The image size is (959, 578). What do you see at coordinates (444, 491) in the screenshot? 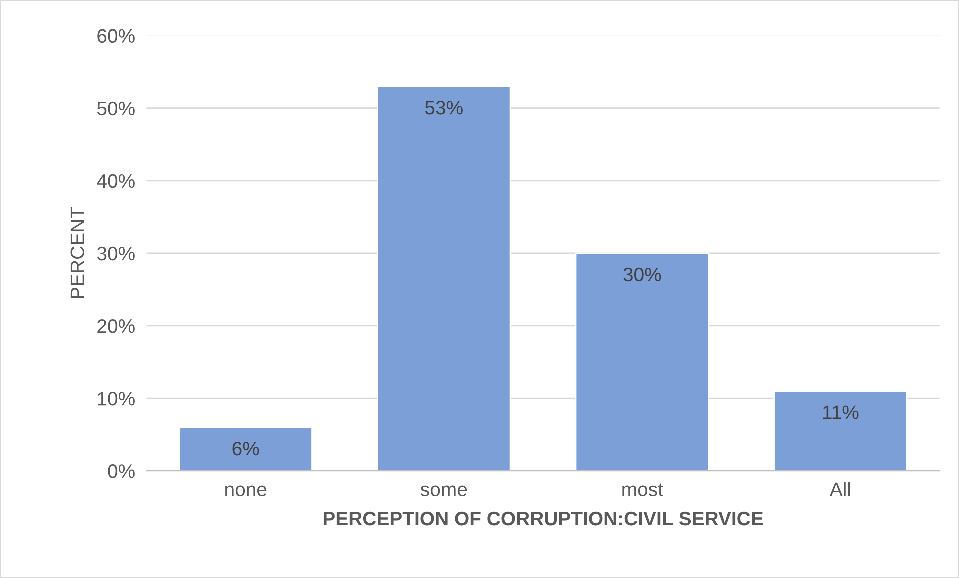
I see `x-tick-label: some` at bounding box center [444, 491].